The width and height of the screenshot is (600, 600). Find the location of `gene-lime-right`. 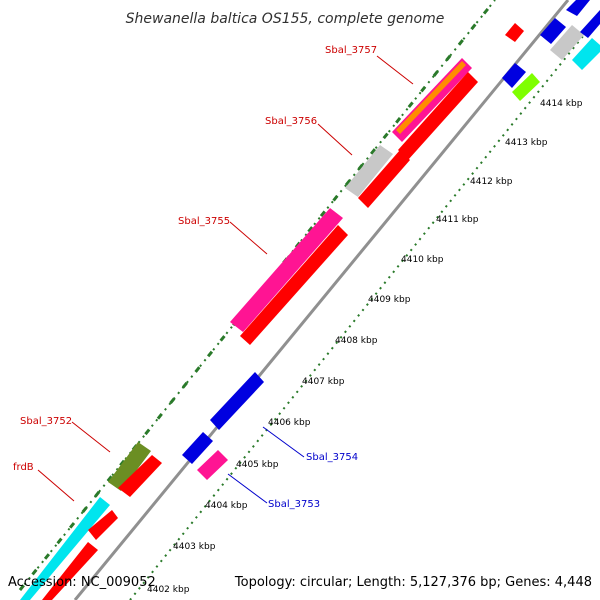

gene-lime-right is located at coordinates (526, 87).